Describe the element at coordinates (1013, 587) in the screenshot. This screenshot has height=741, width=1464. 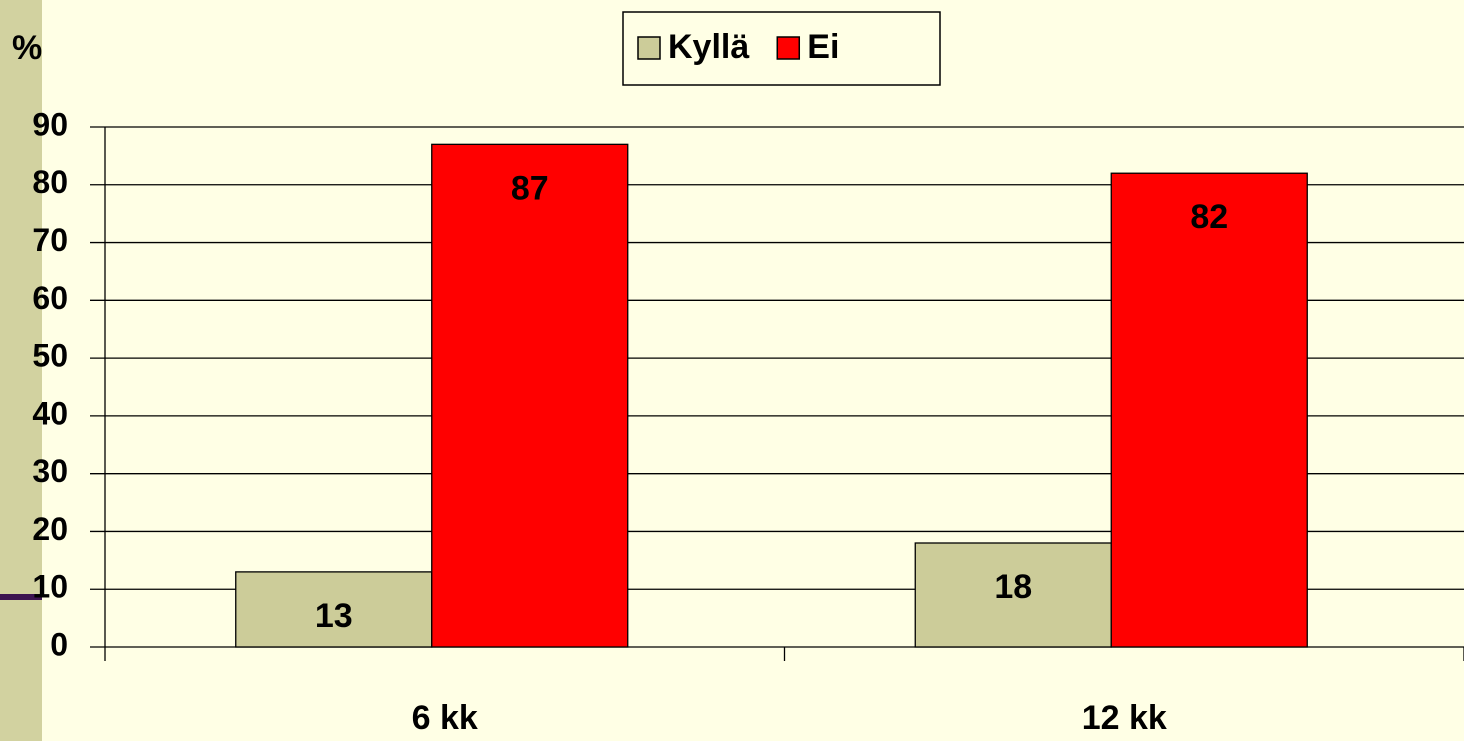
I see `value-label: 18` at that location.